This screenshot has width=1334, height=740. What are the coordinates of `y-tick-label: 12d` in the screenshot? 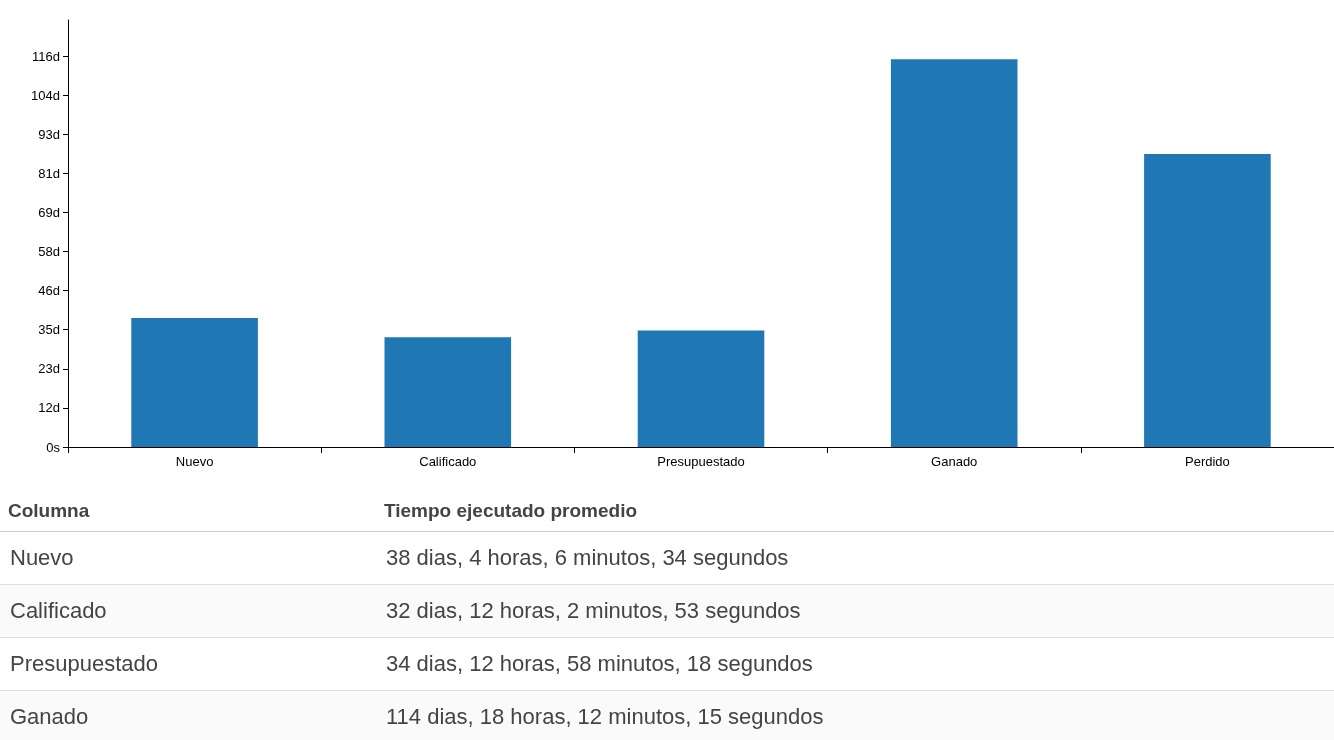 It's located at (49, 408).